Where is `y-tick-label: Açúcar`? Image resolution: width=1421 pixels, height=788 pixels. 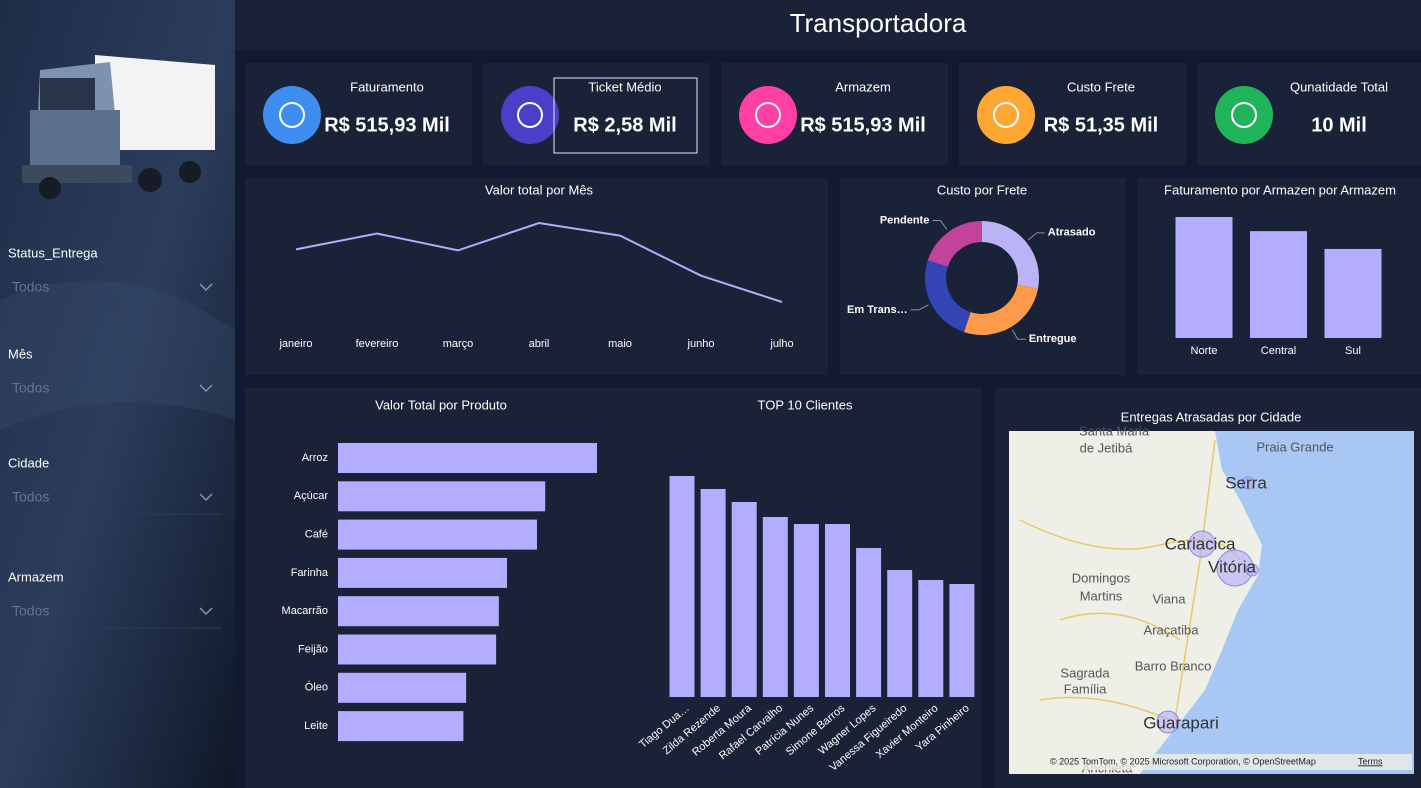
y-tick-label: Açúcar is located at coordinates (311, 496).